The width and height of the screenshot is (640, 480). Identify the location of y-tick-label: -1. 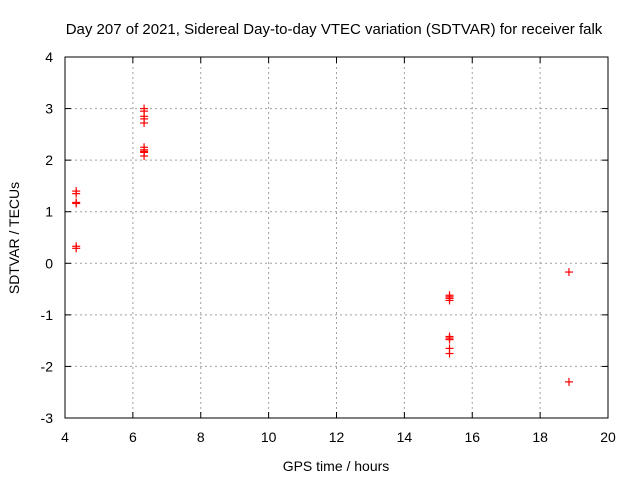
(47, 315).